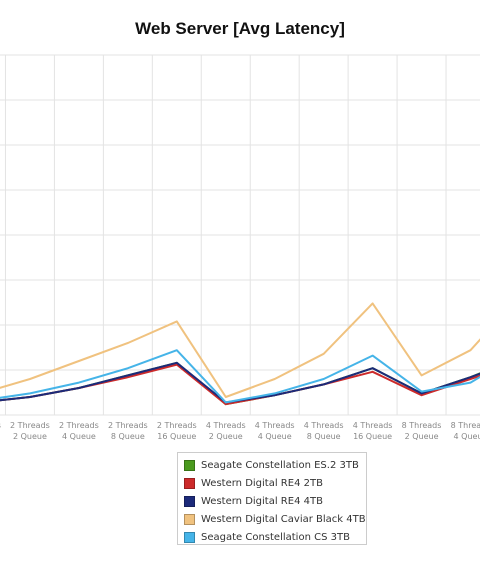 The image size is (480, 570). Describe the element at coordinates (262, 501) in the screenshot. I see `legend-label: Western Digital RE4 4TB` at that location.